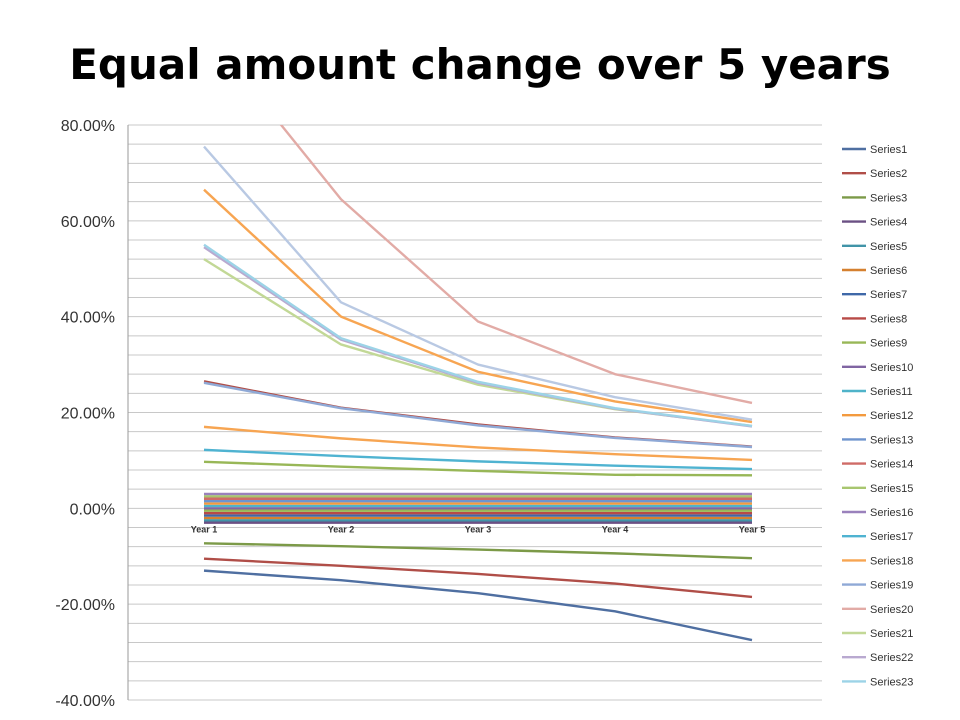 This screenshot has width=960, height=720. What do you see at coordinates (478, 578) in the screenshot?
I see `series-line-series2` at bounding box center [478, 578].